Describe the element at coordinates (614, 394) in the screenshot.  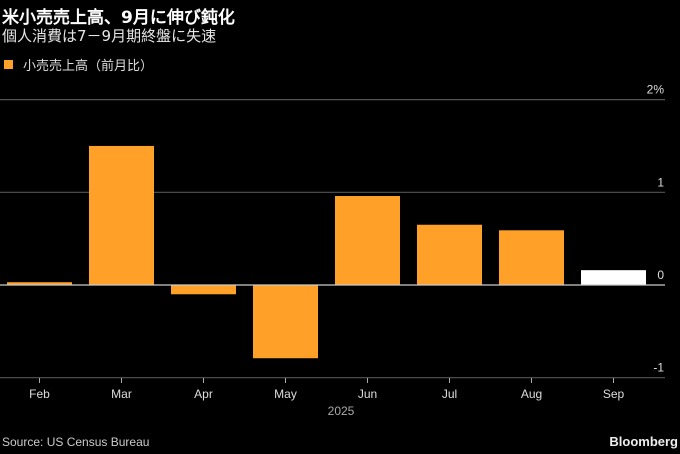
I see `x-tick-label: Sep` at that location.